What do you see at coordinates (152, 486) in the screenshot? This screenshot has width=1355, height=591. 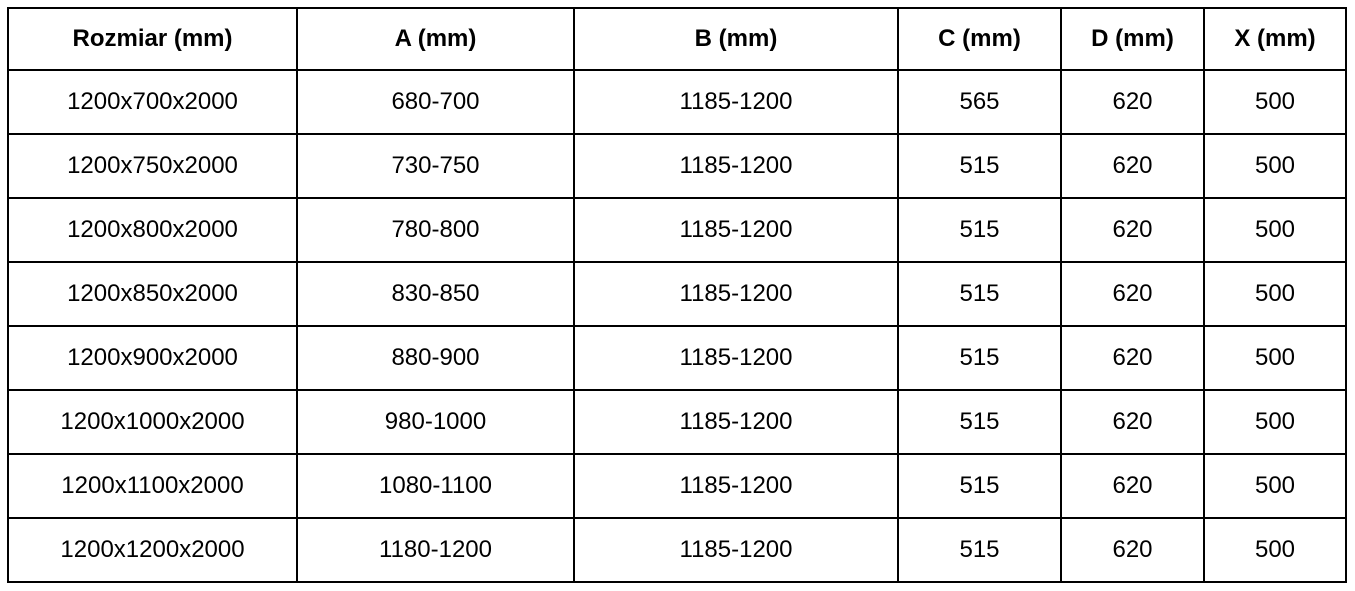 I see `cell-size: 1200x1100x2000` at bounding box center [152, 486].